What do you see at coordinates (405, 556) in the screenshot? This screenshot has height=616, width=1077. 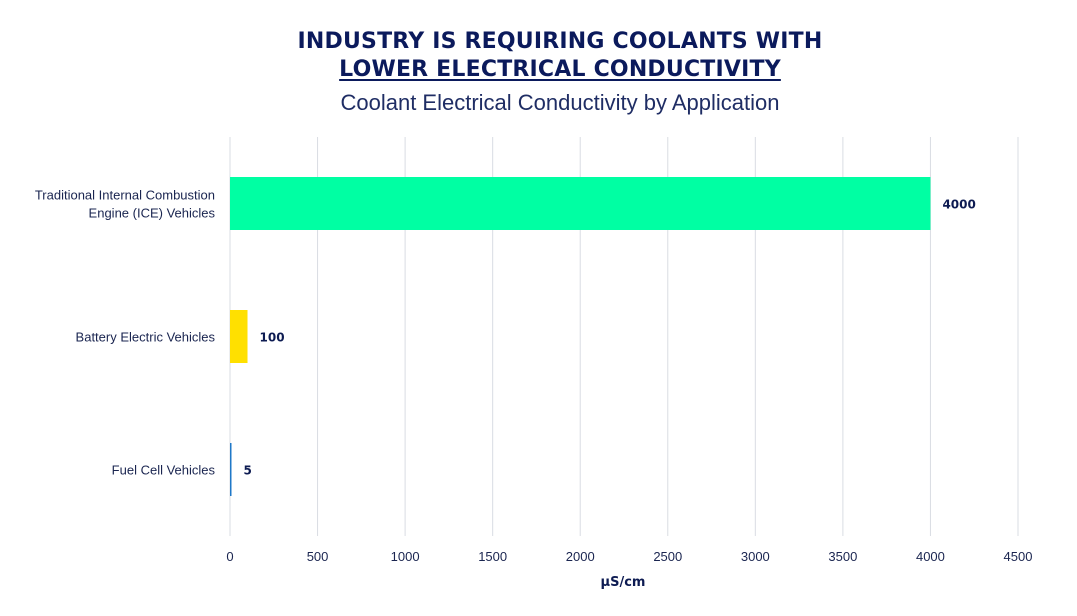 I see `x-tick-label: 1000` at bounding box center [405, 556].